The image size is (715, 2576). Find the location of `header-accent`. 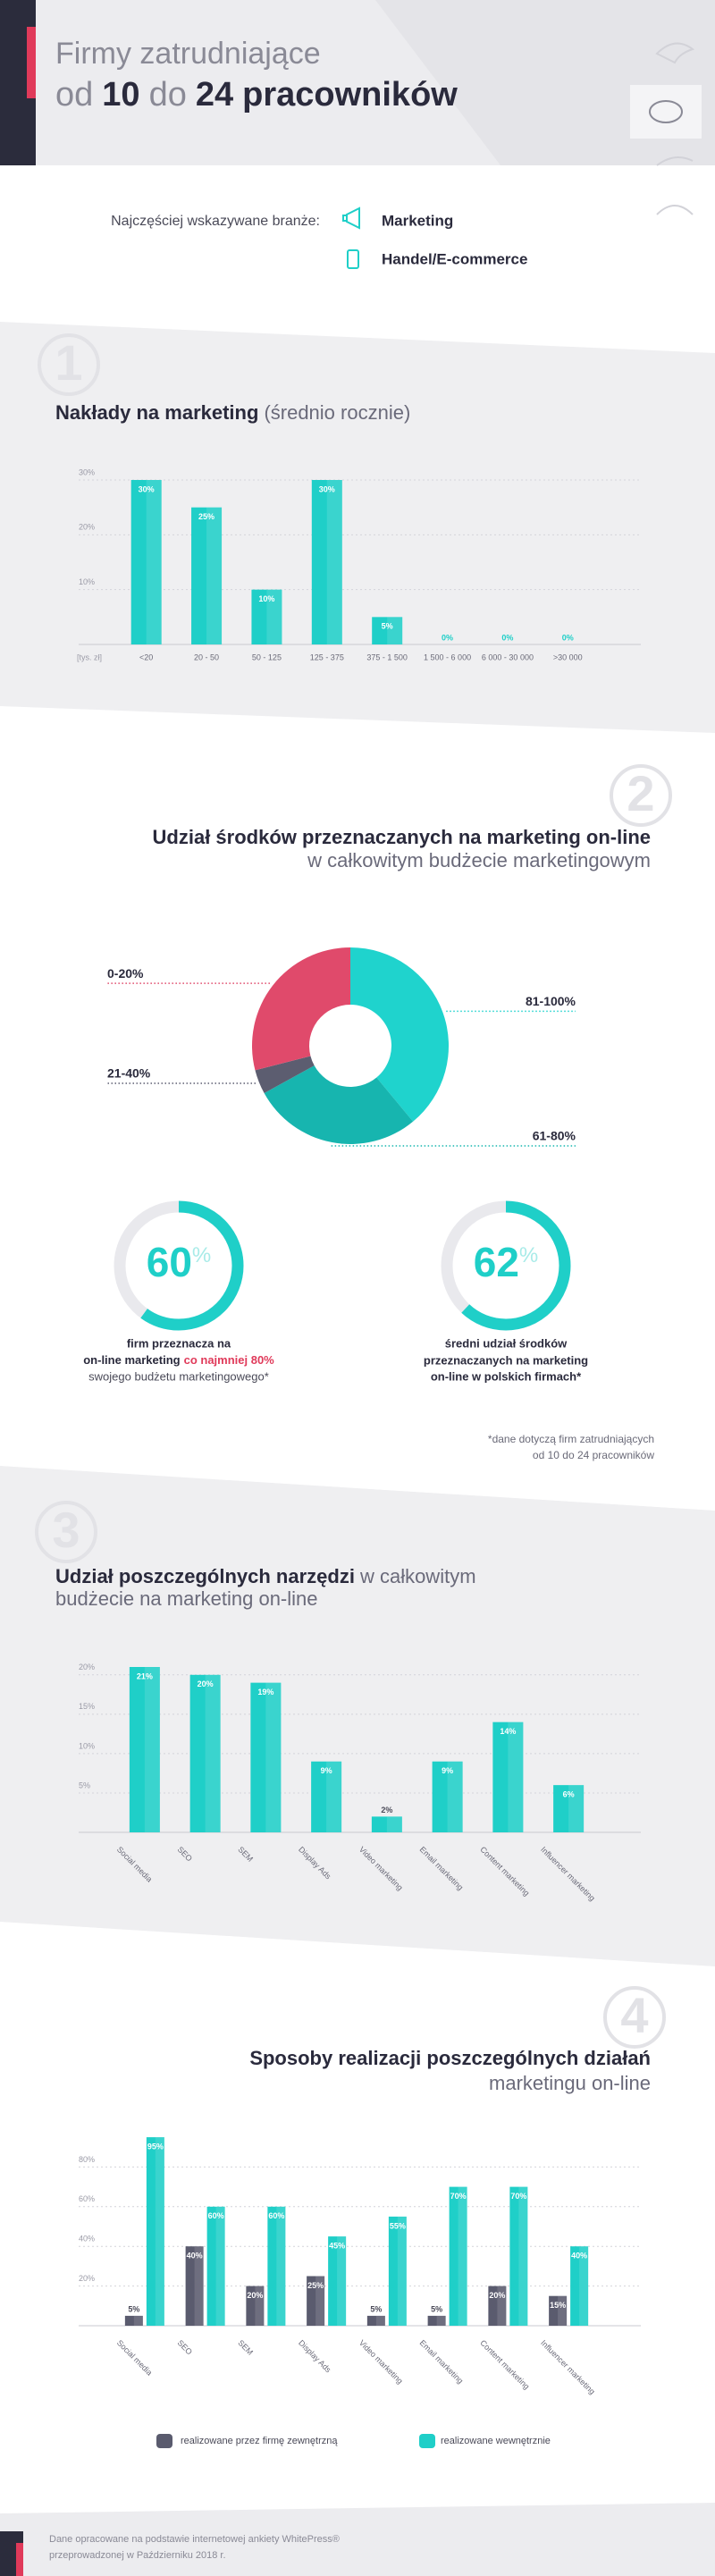

header-accent is located at coordinates (32, 63).